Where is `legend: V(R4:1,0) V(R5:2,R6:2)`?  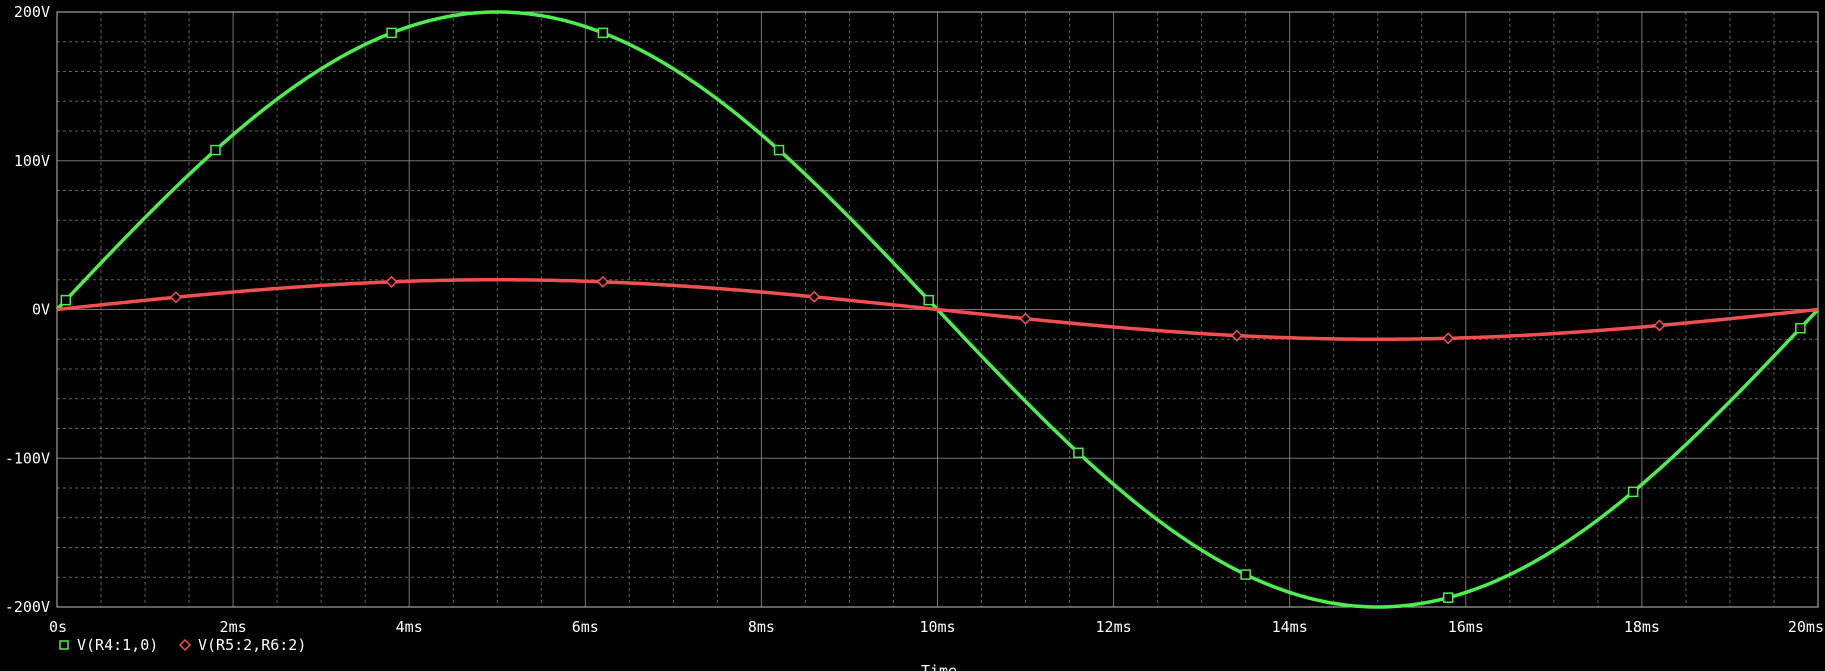
legend: V(R4:1,0) V(R5:2,R6:2) is located at coordinates (182, 645).